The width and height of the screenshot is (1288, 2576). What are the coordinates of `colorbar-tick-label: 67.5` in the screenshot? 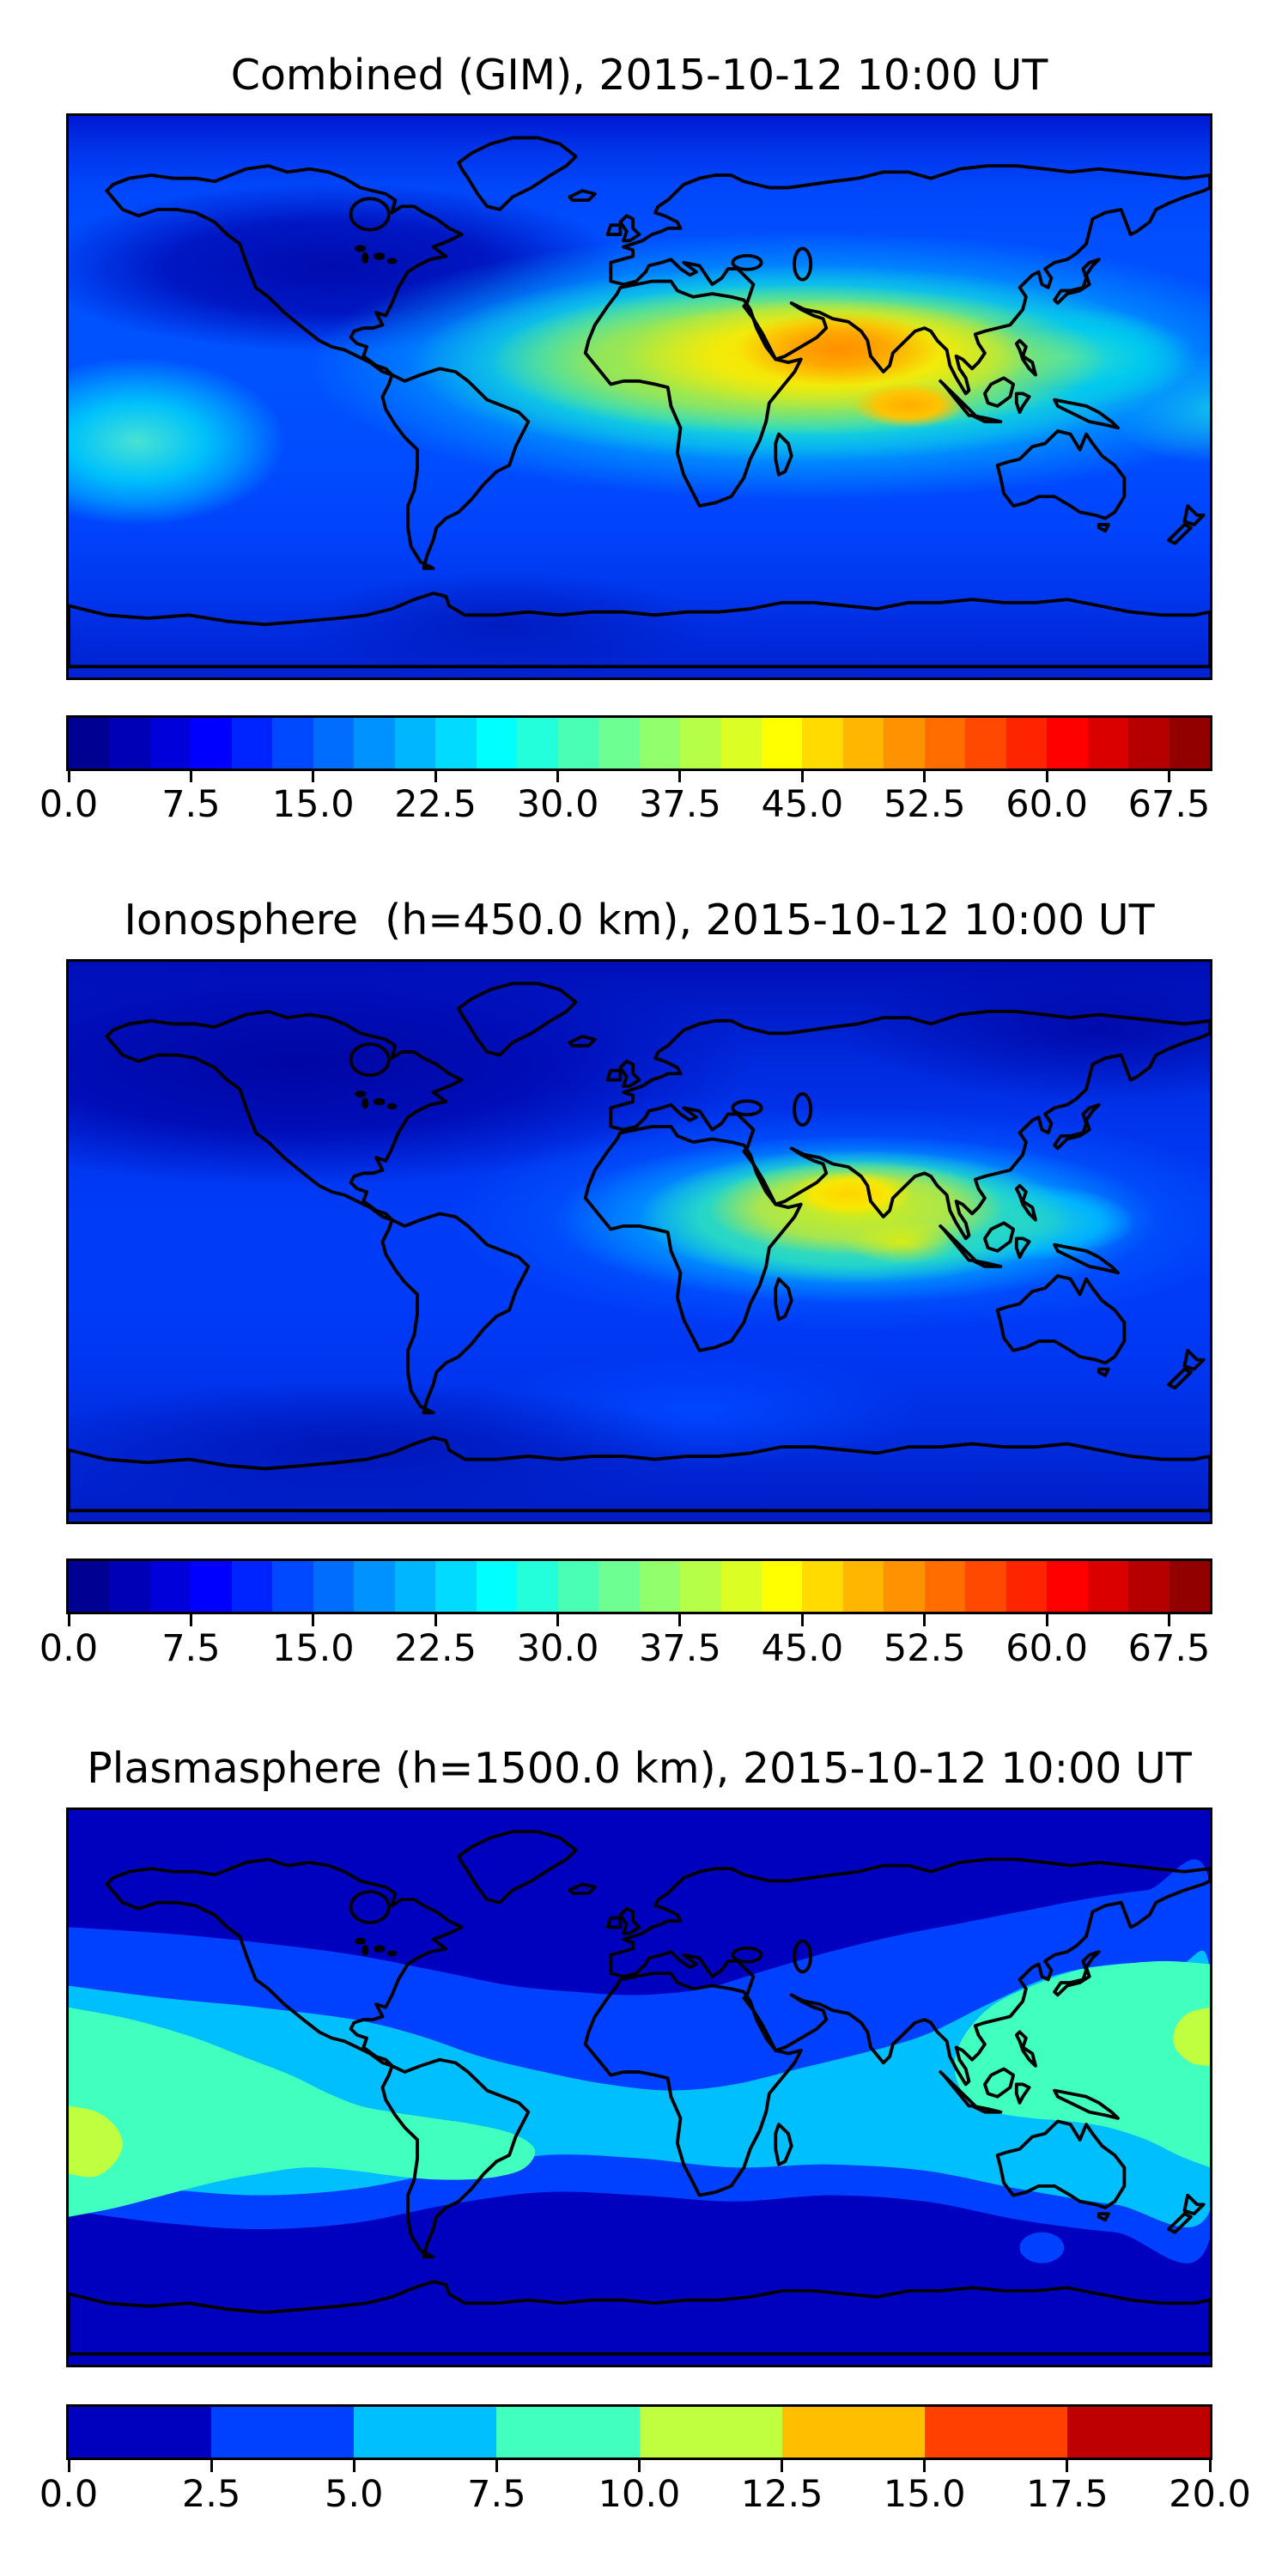 It's located at (1169, 804).